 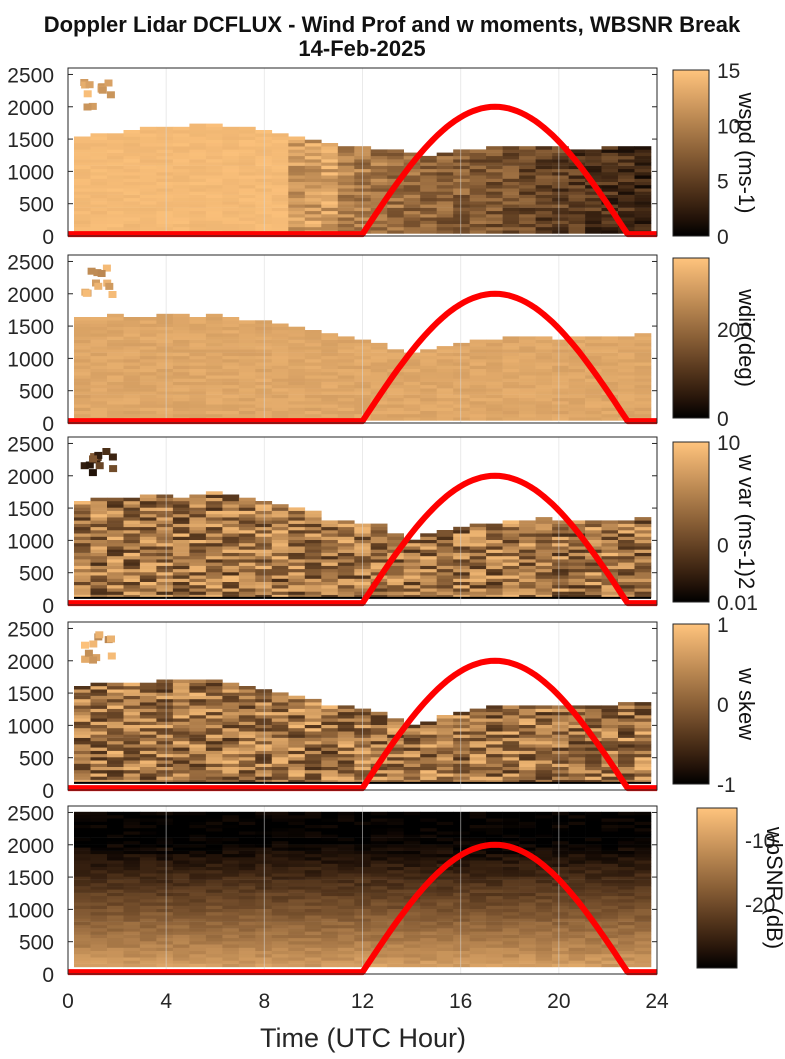 I want to click on colorbar-label: w skew, so click(x=746, y=703).